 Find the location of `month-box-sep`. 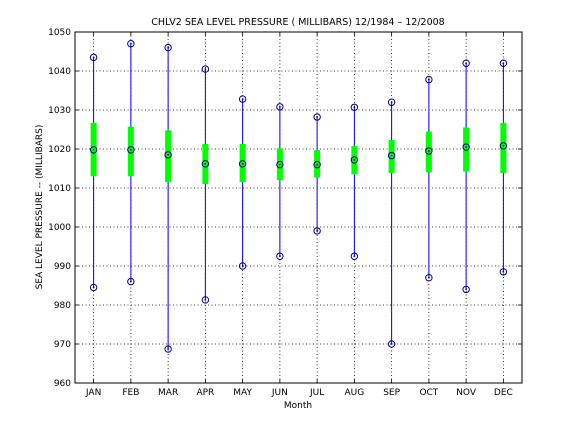

month-box-sep is located at coordinates (391, 223).